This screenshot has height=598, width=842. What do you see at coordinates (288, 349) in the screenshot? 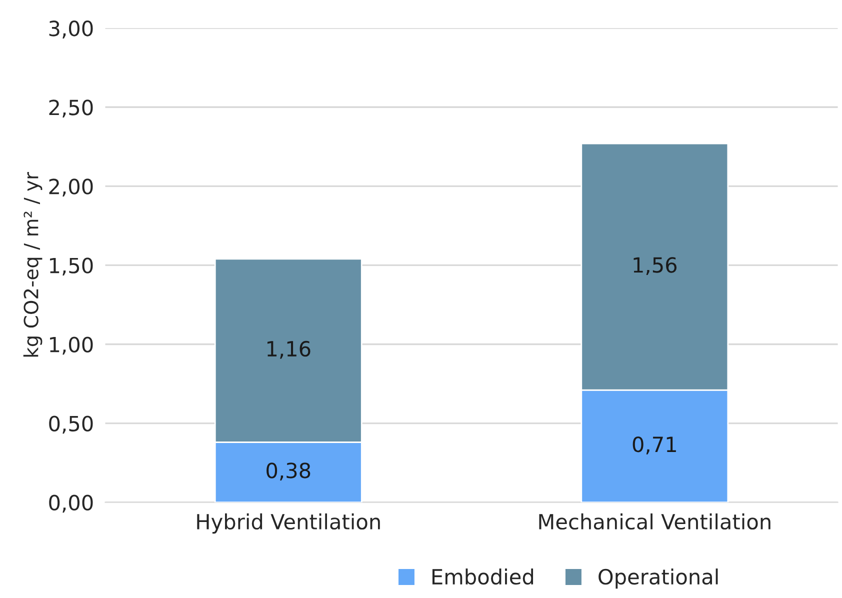
I see `data-label: 1,16` at bounding box center [288, 349].